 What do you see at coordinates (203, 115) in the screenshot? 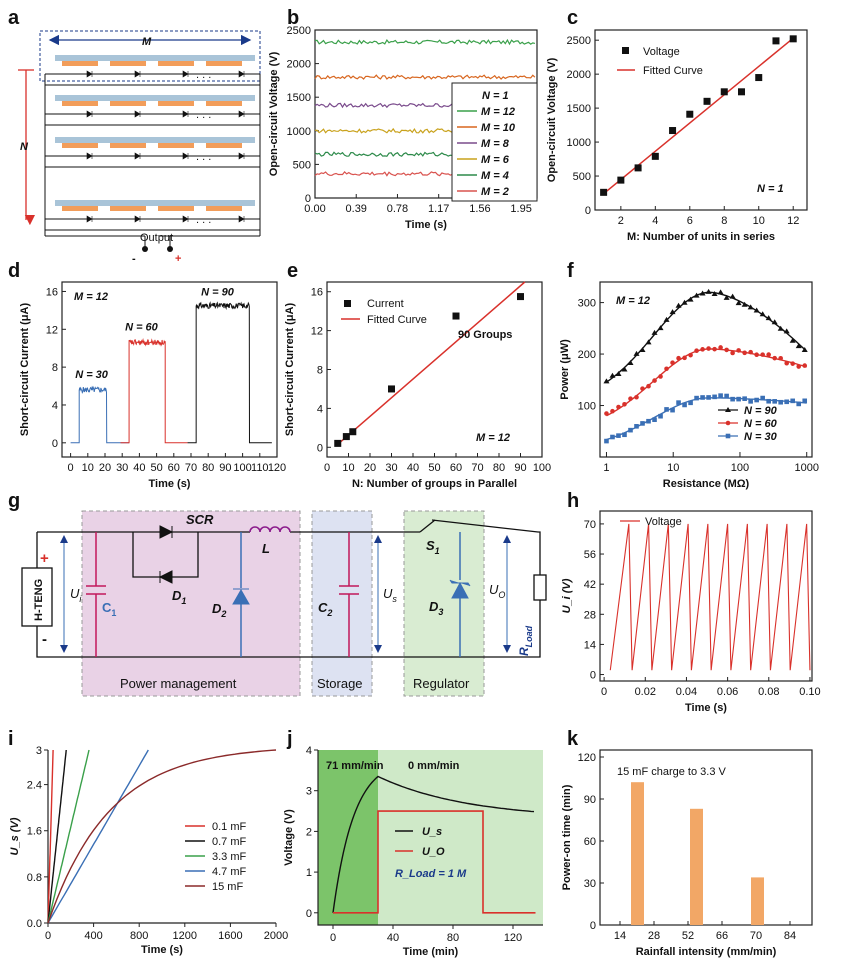
I see `row-dots: . . .` at bounding box center [203, 115].